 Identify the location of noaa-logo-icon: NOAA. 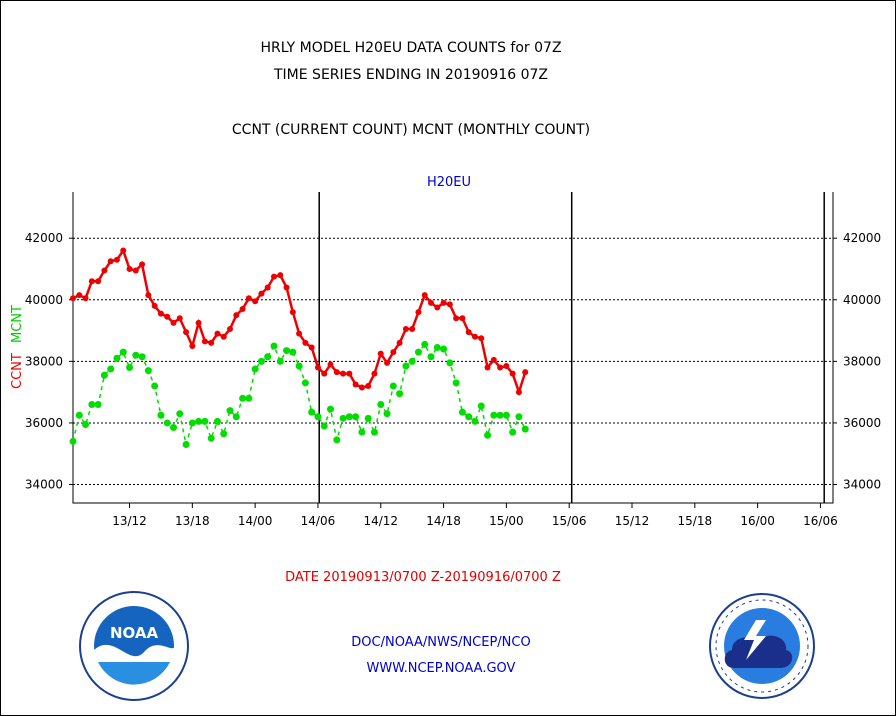
(134, 646).